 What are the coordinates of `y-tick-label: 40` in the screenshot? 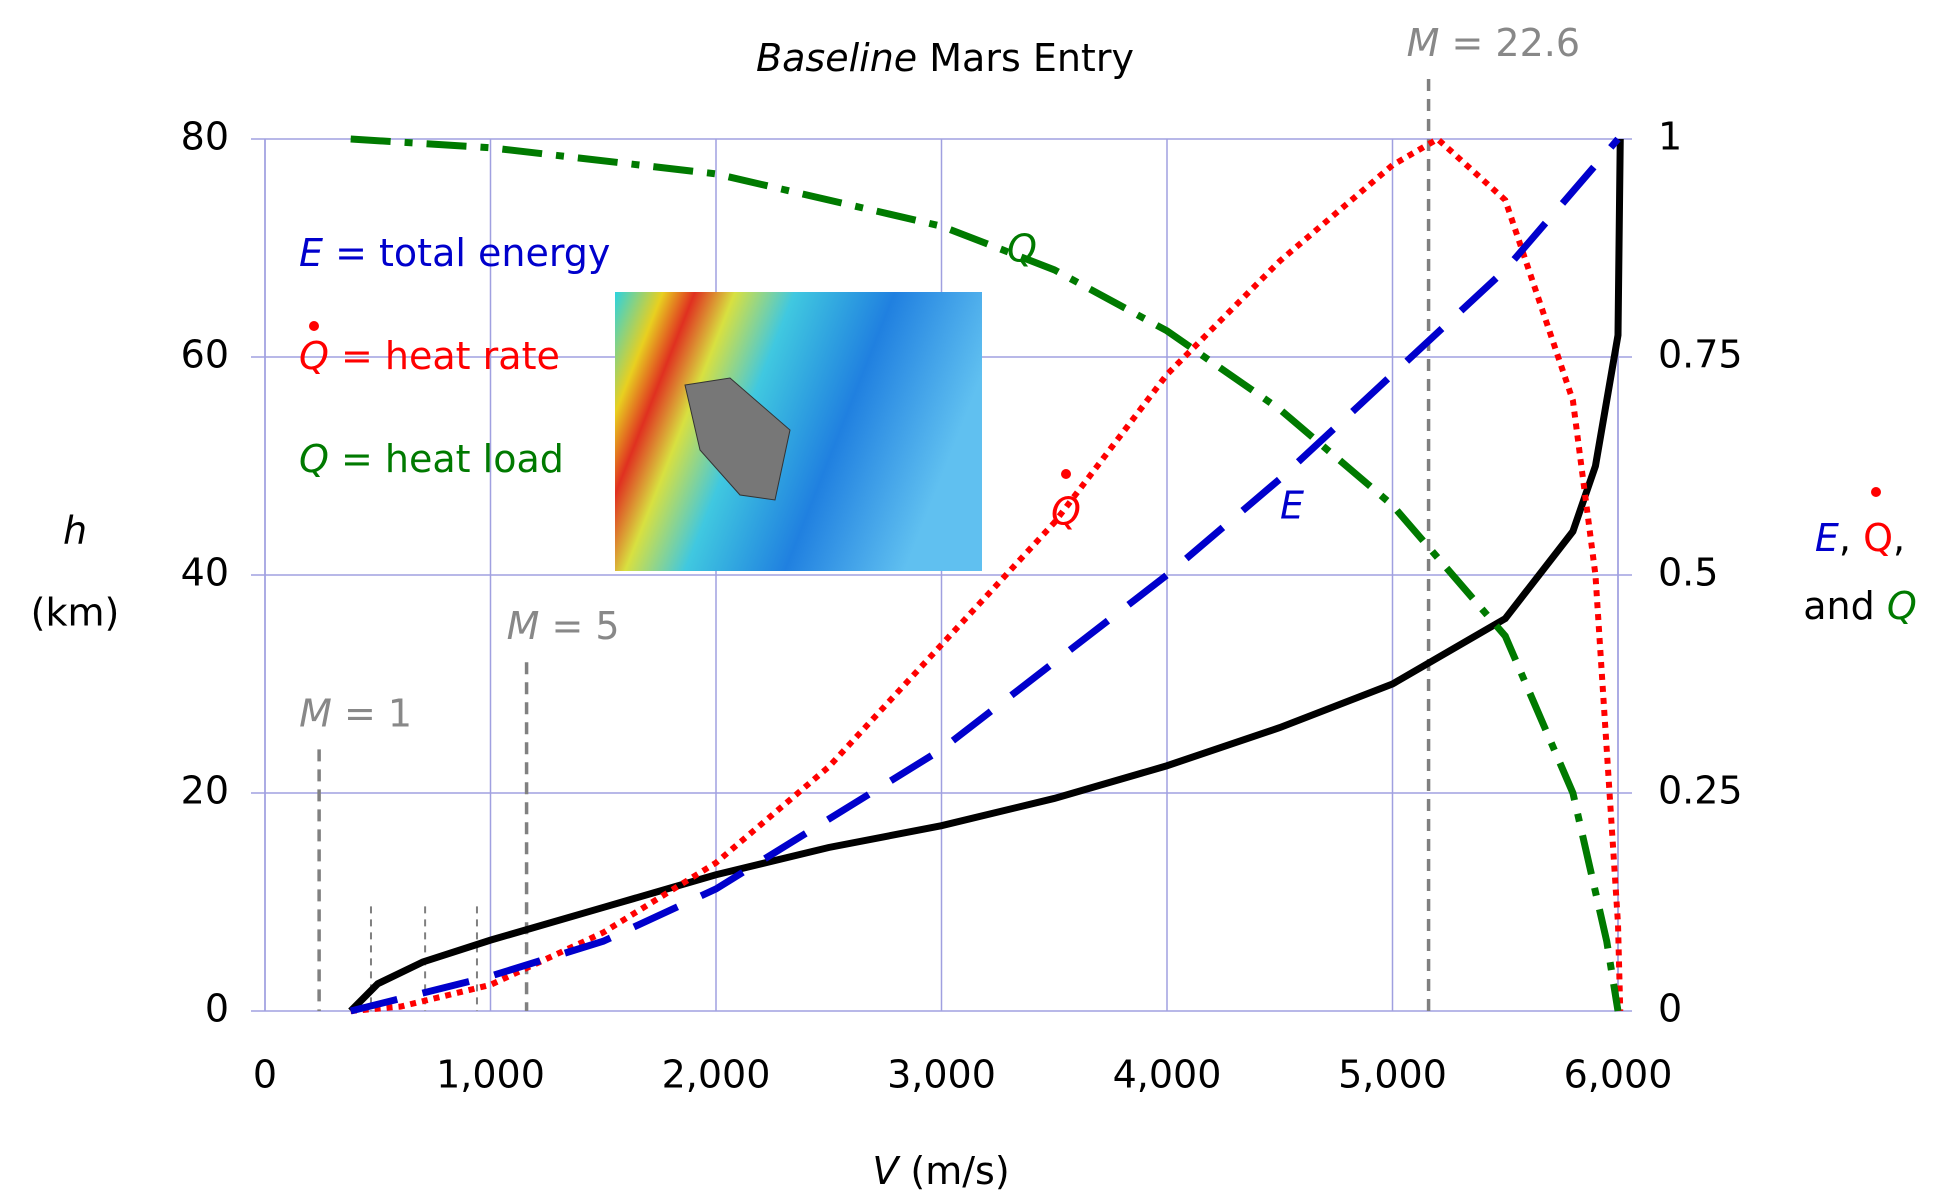 It's located at (205, 573).